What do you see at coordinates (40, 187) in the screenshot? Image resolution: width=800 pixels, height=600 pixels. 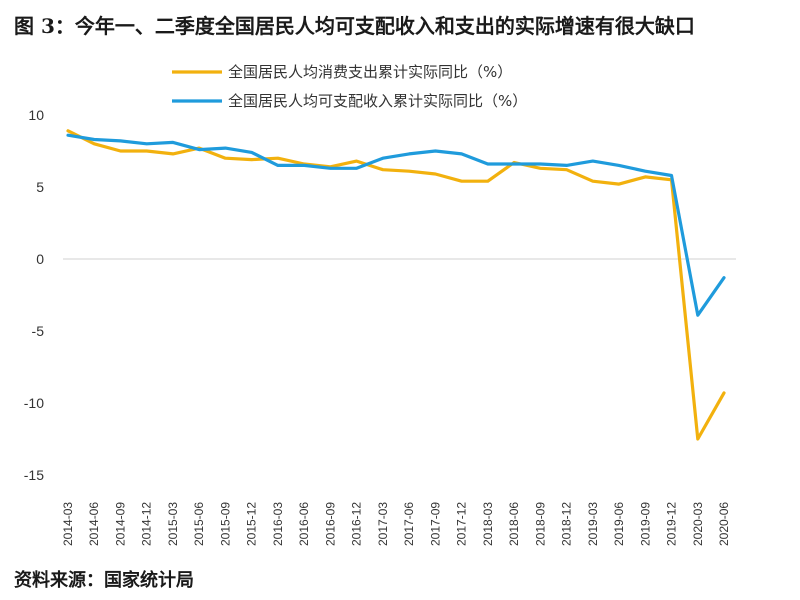 I see `y-tick-label: 5` at bounding box center [40, 187].